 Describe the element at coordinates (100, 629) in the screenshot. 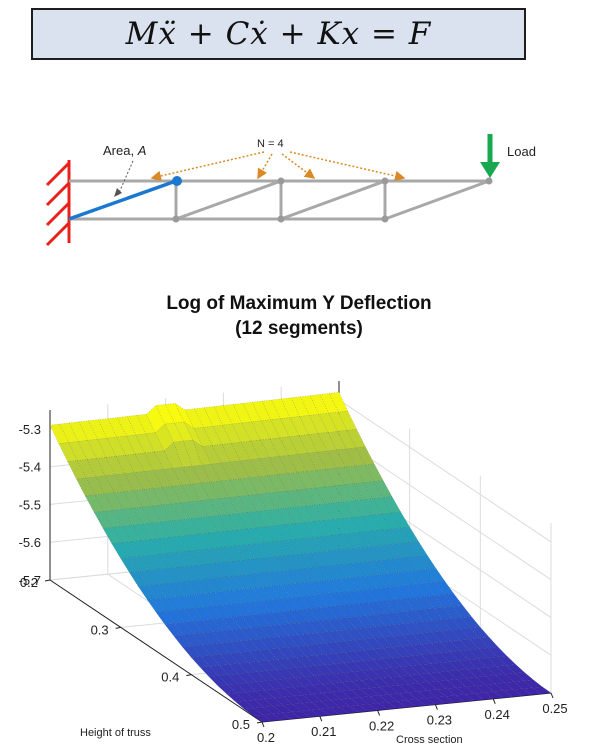

I see `x-tick-label: 0.3` at that location.